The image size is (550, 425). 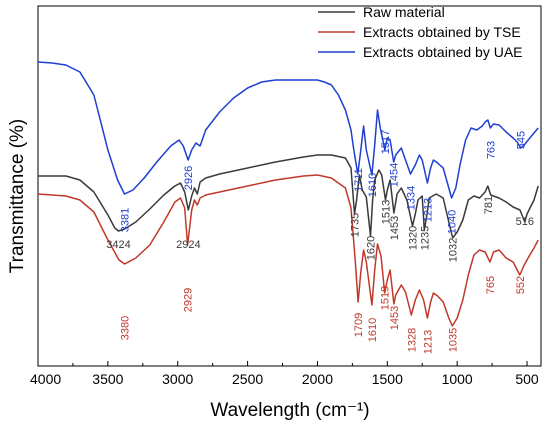 I want to click on peak-label: 1235, so click(x=425, y=238).